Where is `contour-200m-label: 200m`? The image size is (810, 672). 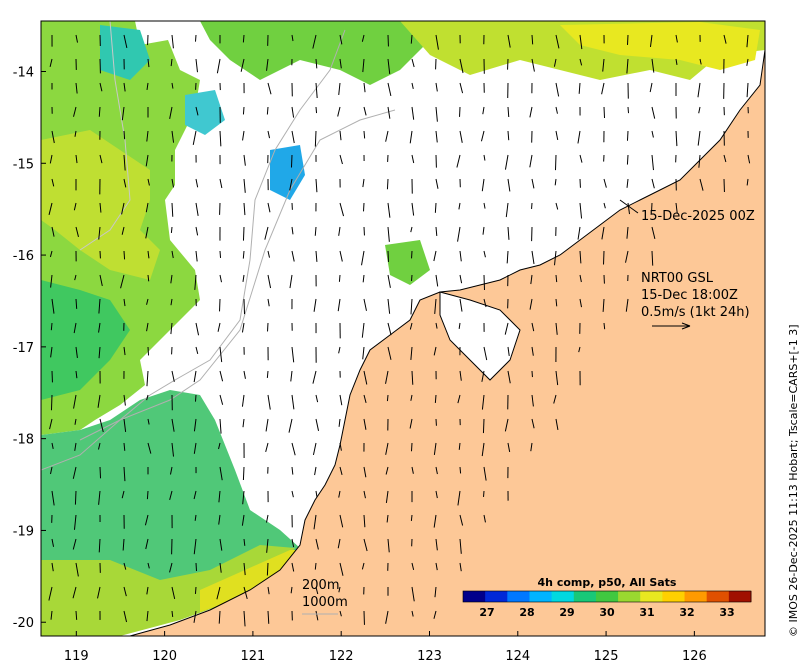 contour-200m-label: 200m is located at coordinates (320, 585).